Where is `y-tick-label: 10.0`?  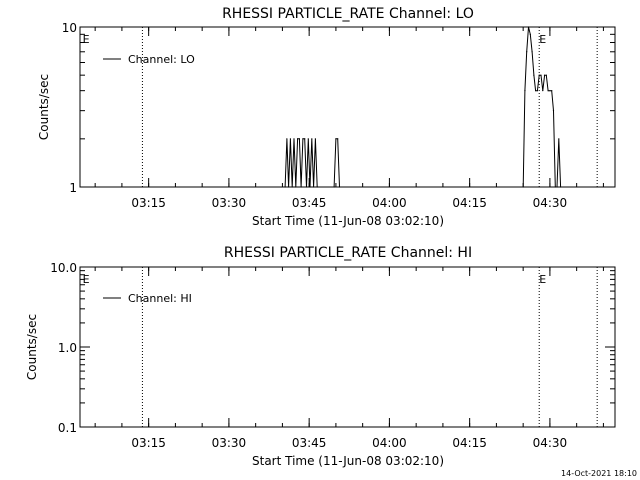
y-tick-label: 10.0 is located at coordinates (63, 268).